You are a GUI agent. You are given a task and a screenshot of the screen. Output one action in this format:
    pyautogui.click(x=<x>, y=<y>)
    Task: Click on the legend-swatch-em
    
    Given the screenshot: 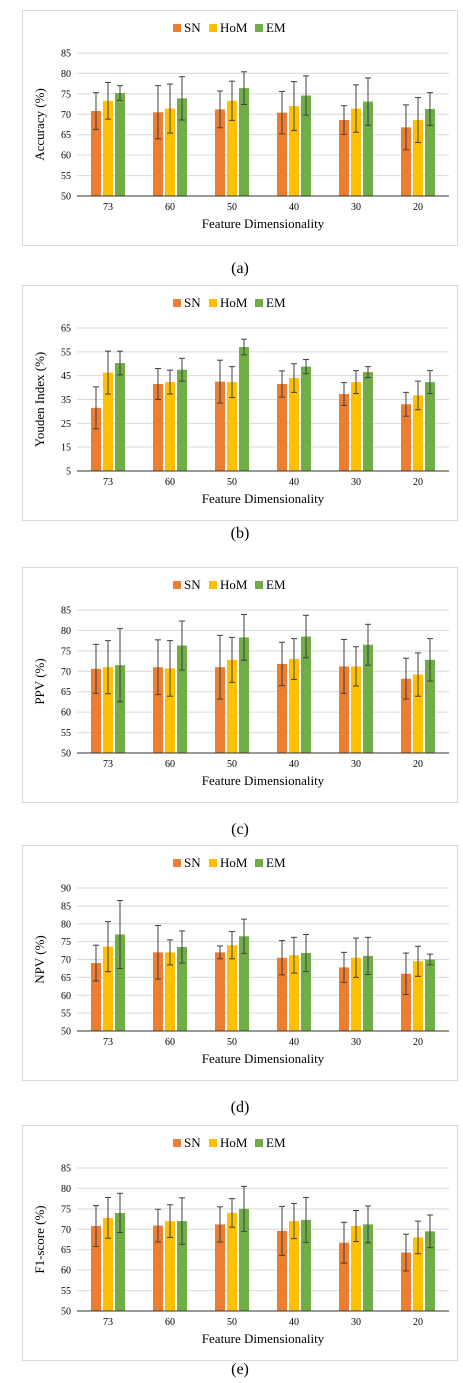 What is the action you would take?
    pyautogui.click(x=259, y=863)
    